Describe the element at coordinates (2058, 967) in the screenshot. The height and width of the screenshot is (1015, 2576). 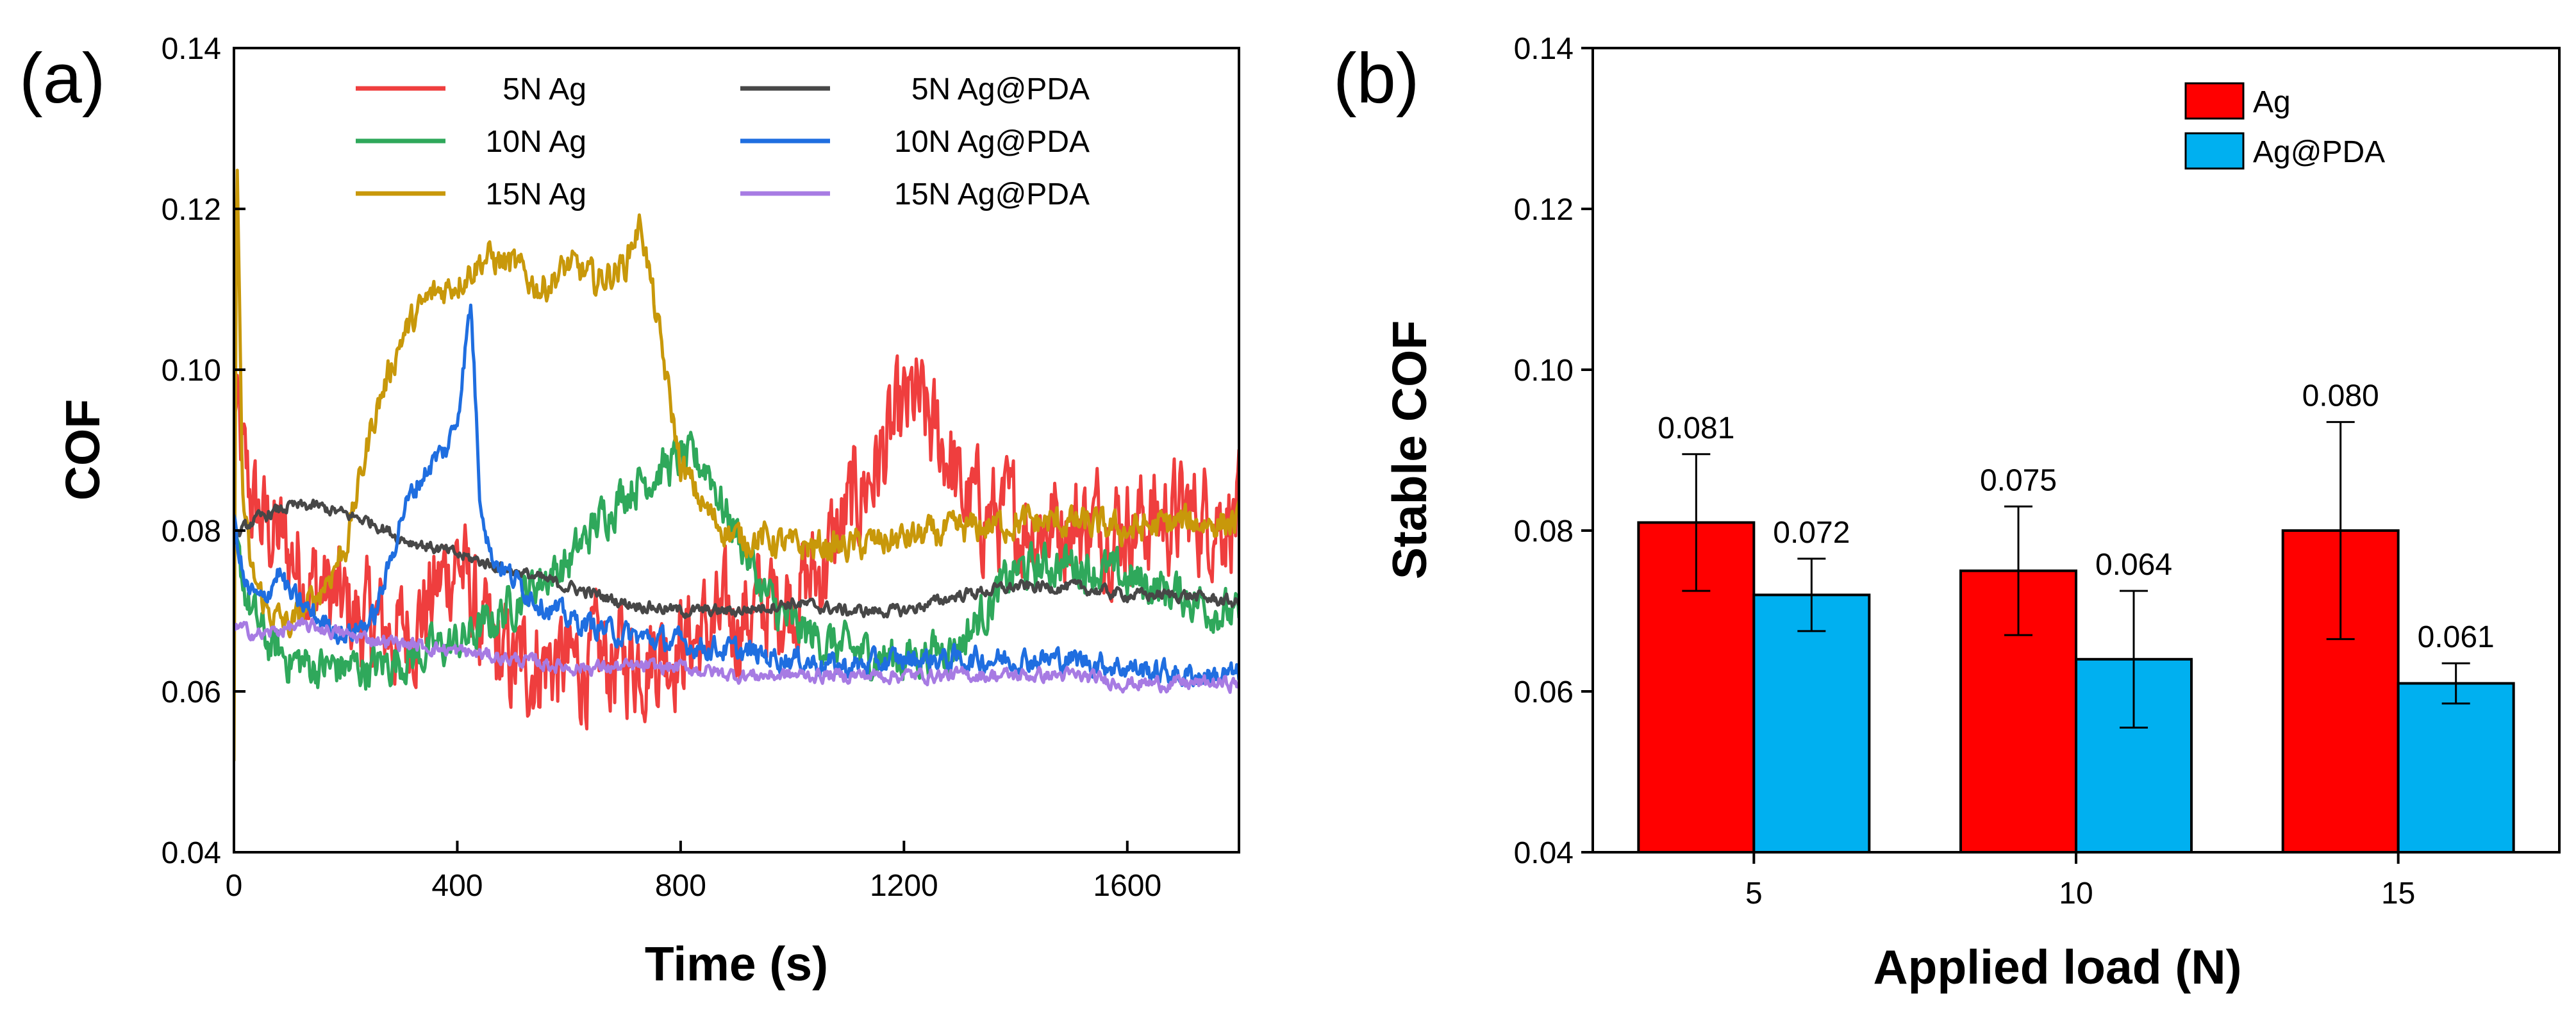
I see `panel-b-x-axis-title: Applied load (N)` at that location.